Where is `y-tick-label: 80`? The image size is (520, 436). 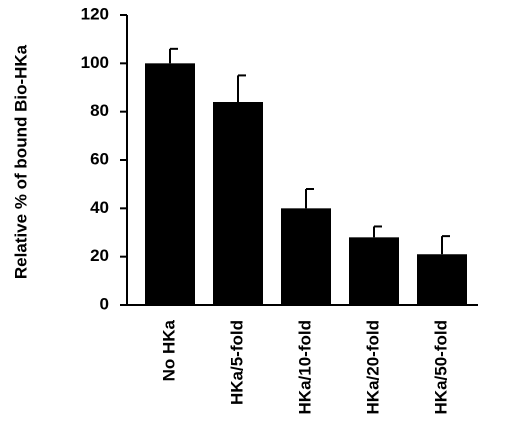
y-tick-label: 80 is located at coordinates (99, 110).